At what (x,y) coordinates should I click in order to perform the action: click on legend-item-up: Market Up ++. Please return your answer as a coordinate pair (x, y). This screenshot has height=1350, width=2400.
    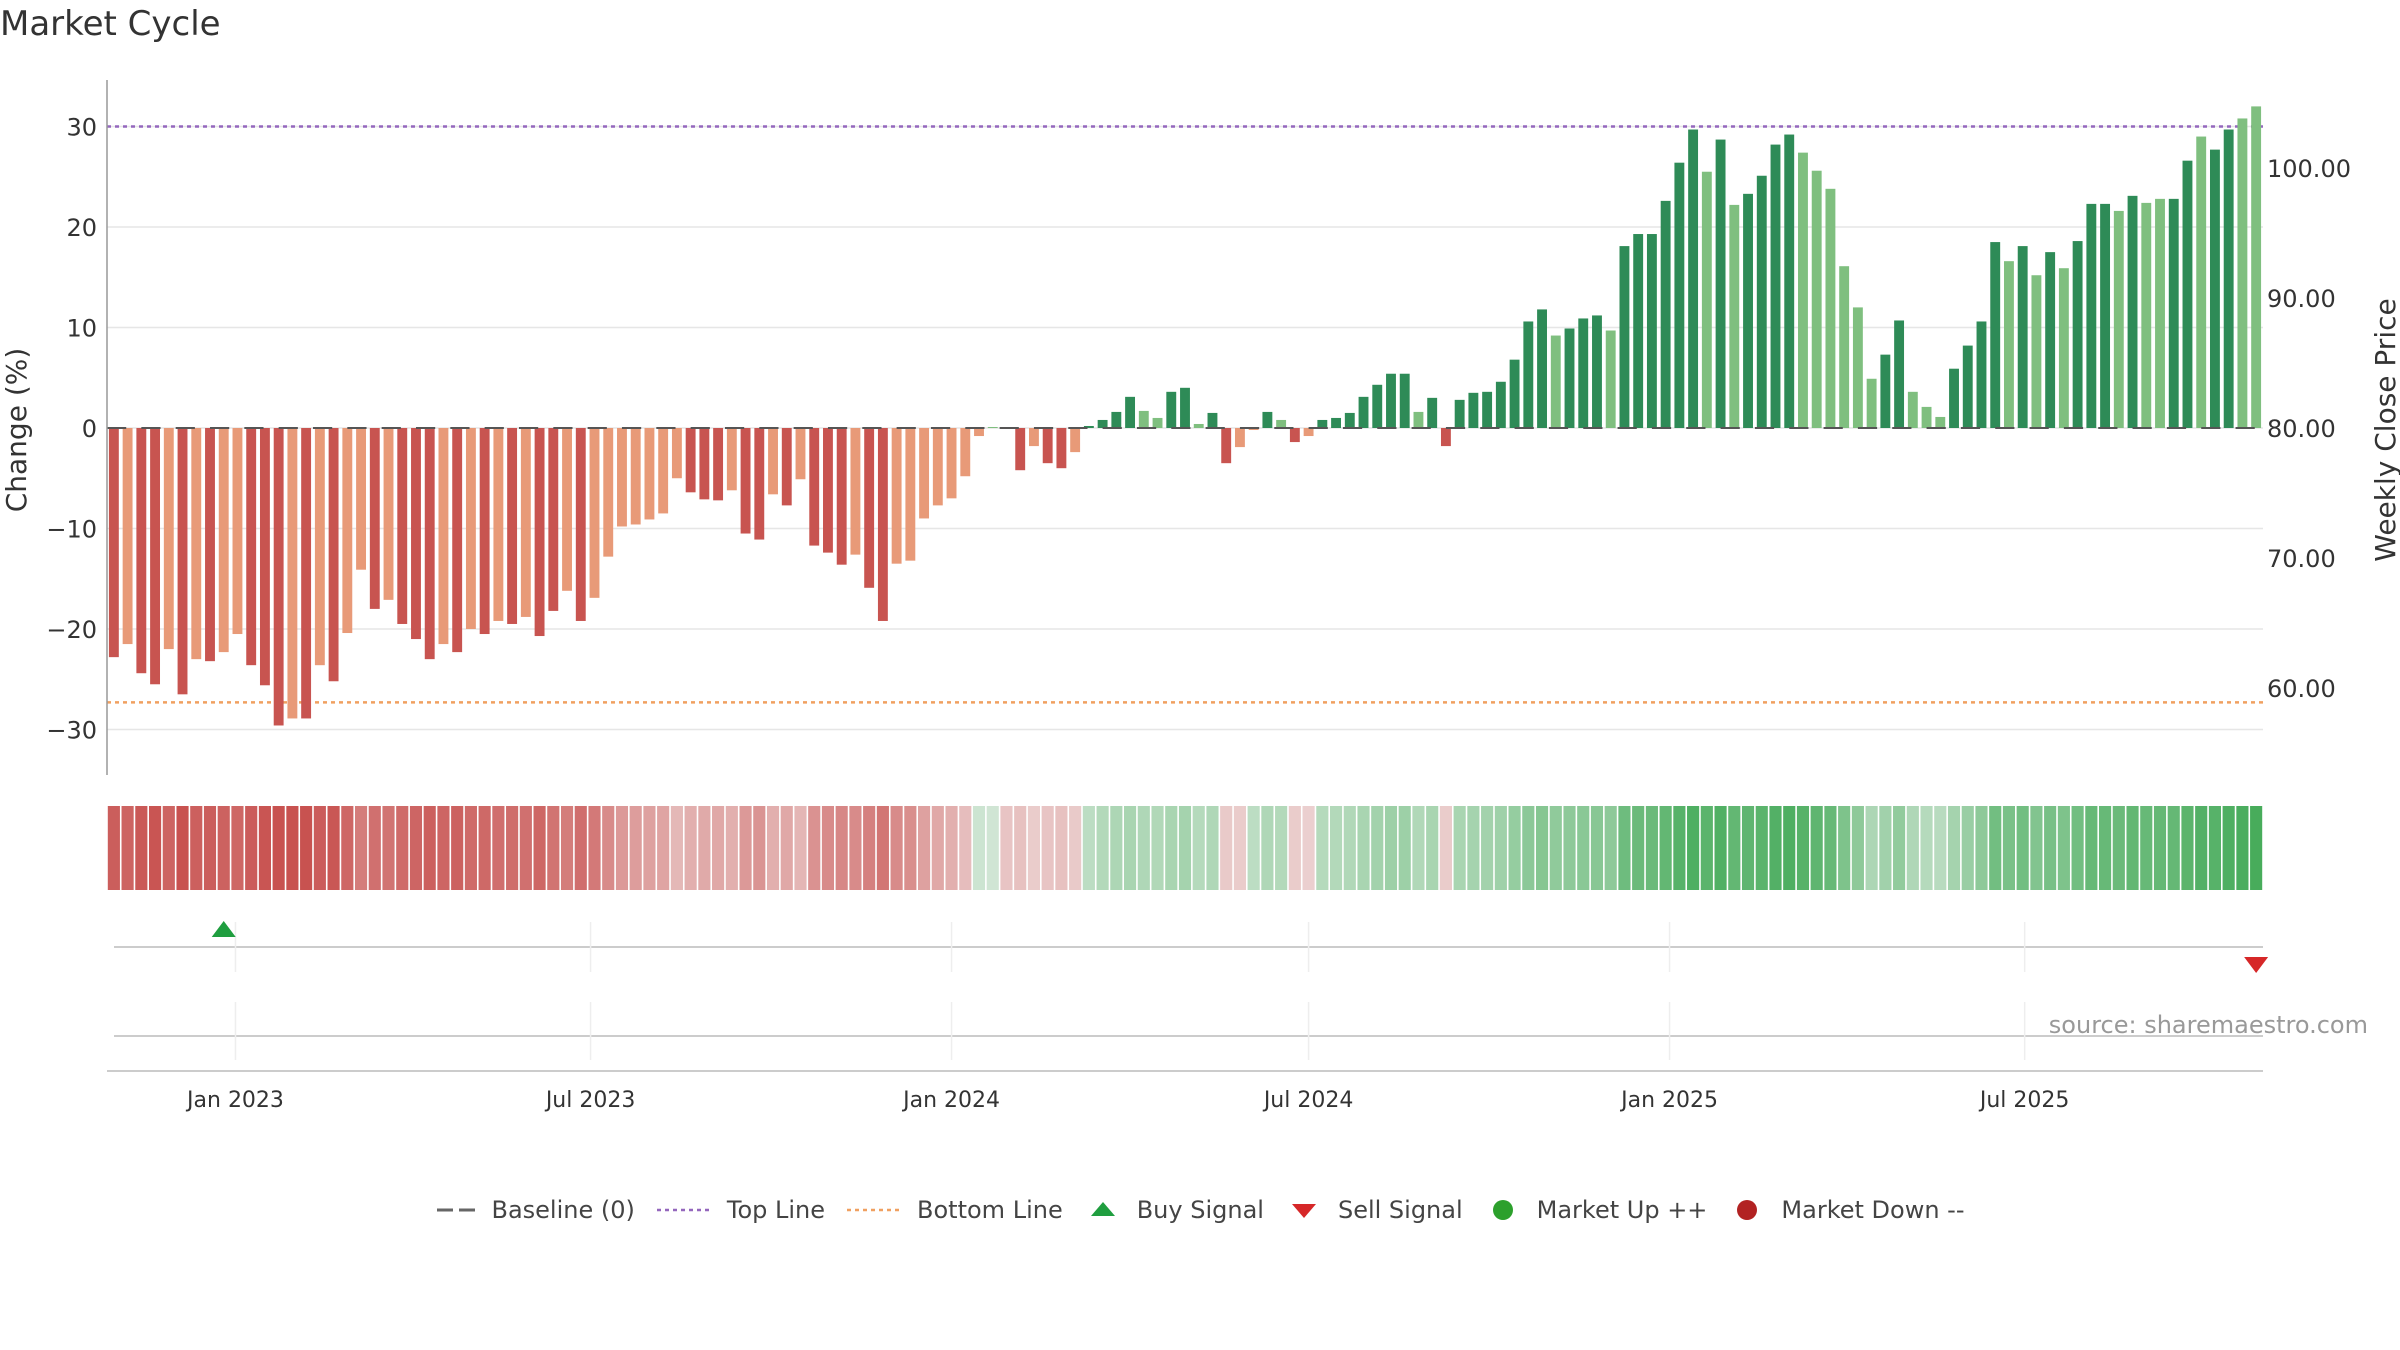
    Looking at the image, I should click on (1595, 1210).